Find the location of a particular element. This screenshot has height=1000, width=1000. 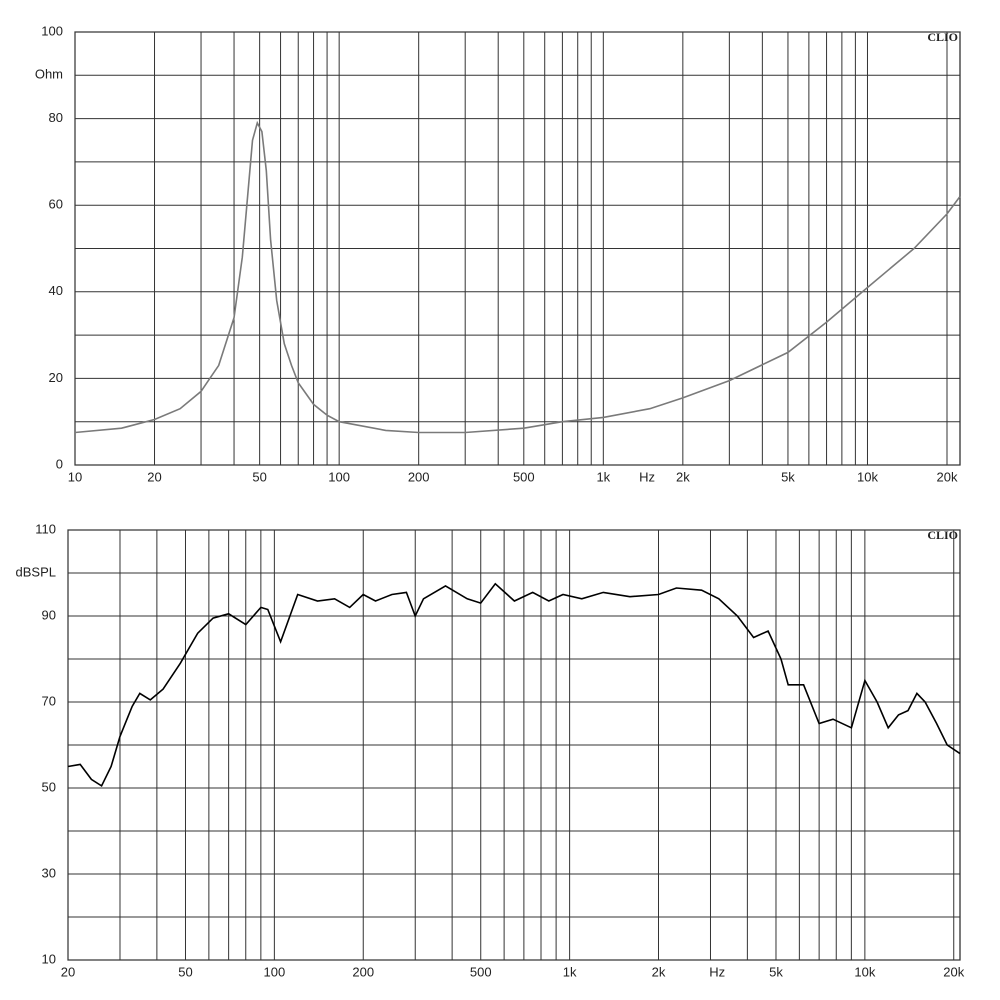

y-axis-label: dBSPL is located at coordinates (36, 571).